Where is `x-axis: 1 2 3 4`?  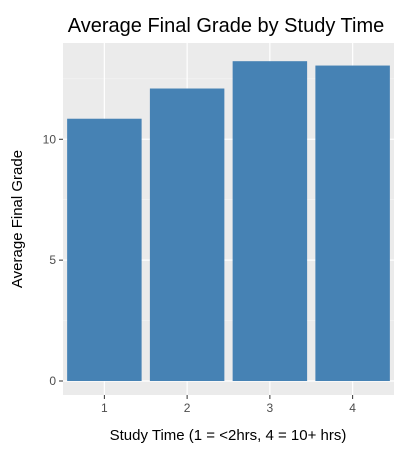 x-axis: 1 2 3 4 is located at coordinates (228, 405).